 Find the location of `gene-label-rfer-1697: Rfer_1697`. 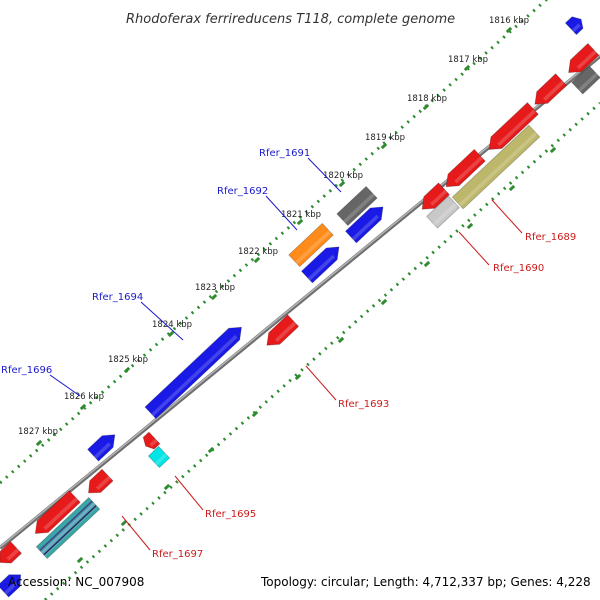

gene-label-rfer-1697: Rfer_1697 is located at coordinates (177, 554).